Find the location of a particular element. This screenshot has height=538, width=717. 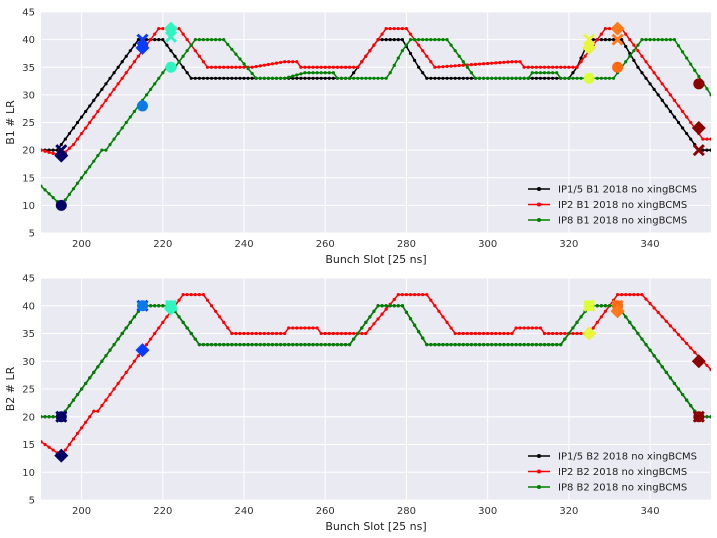

highlight-diamond-marker is located at coordinates (698, 361).